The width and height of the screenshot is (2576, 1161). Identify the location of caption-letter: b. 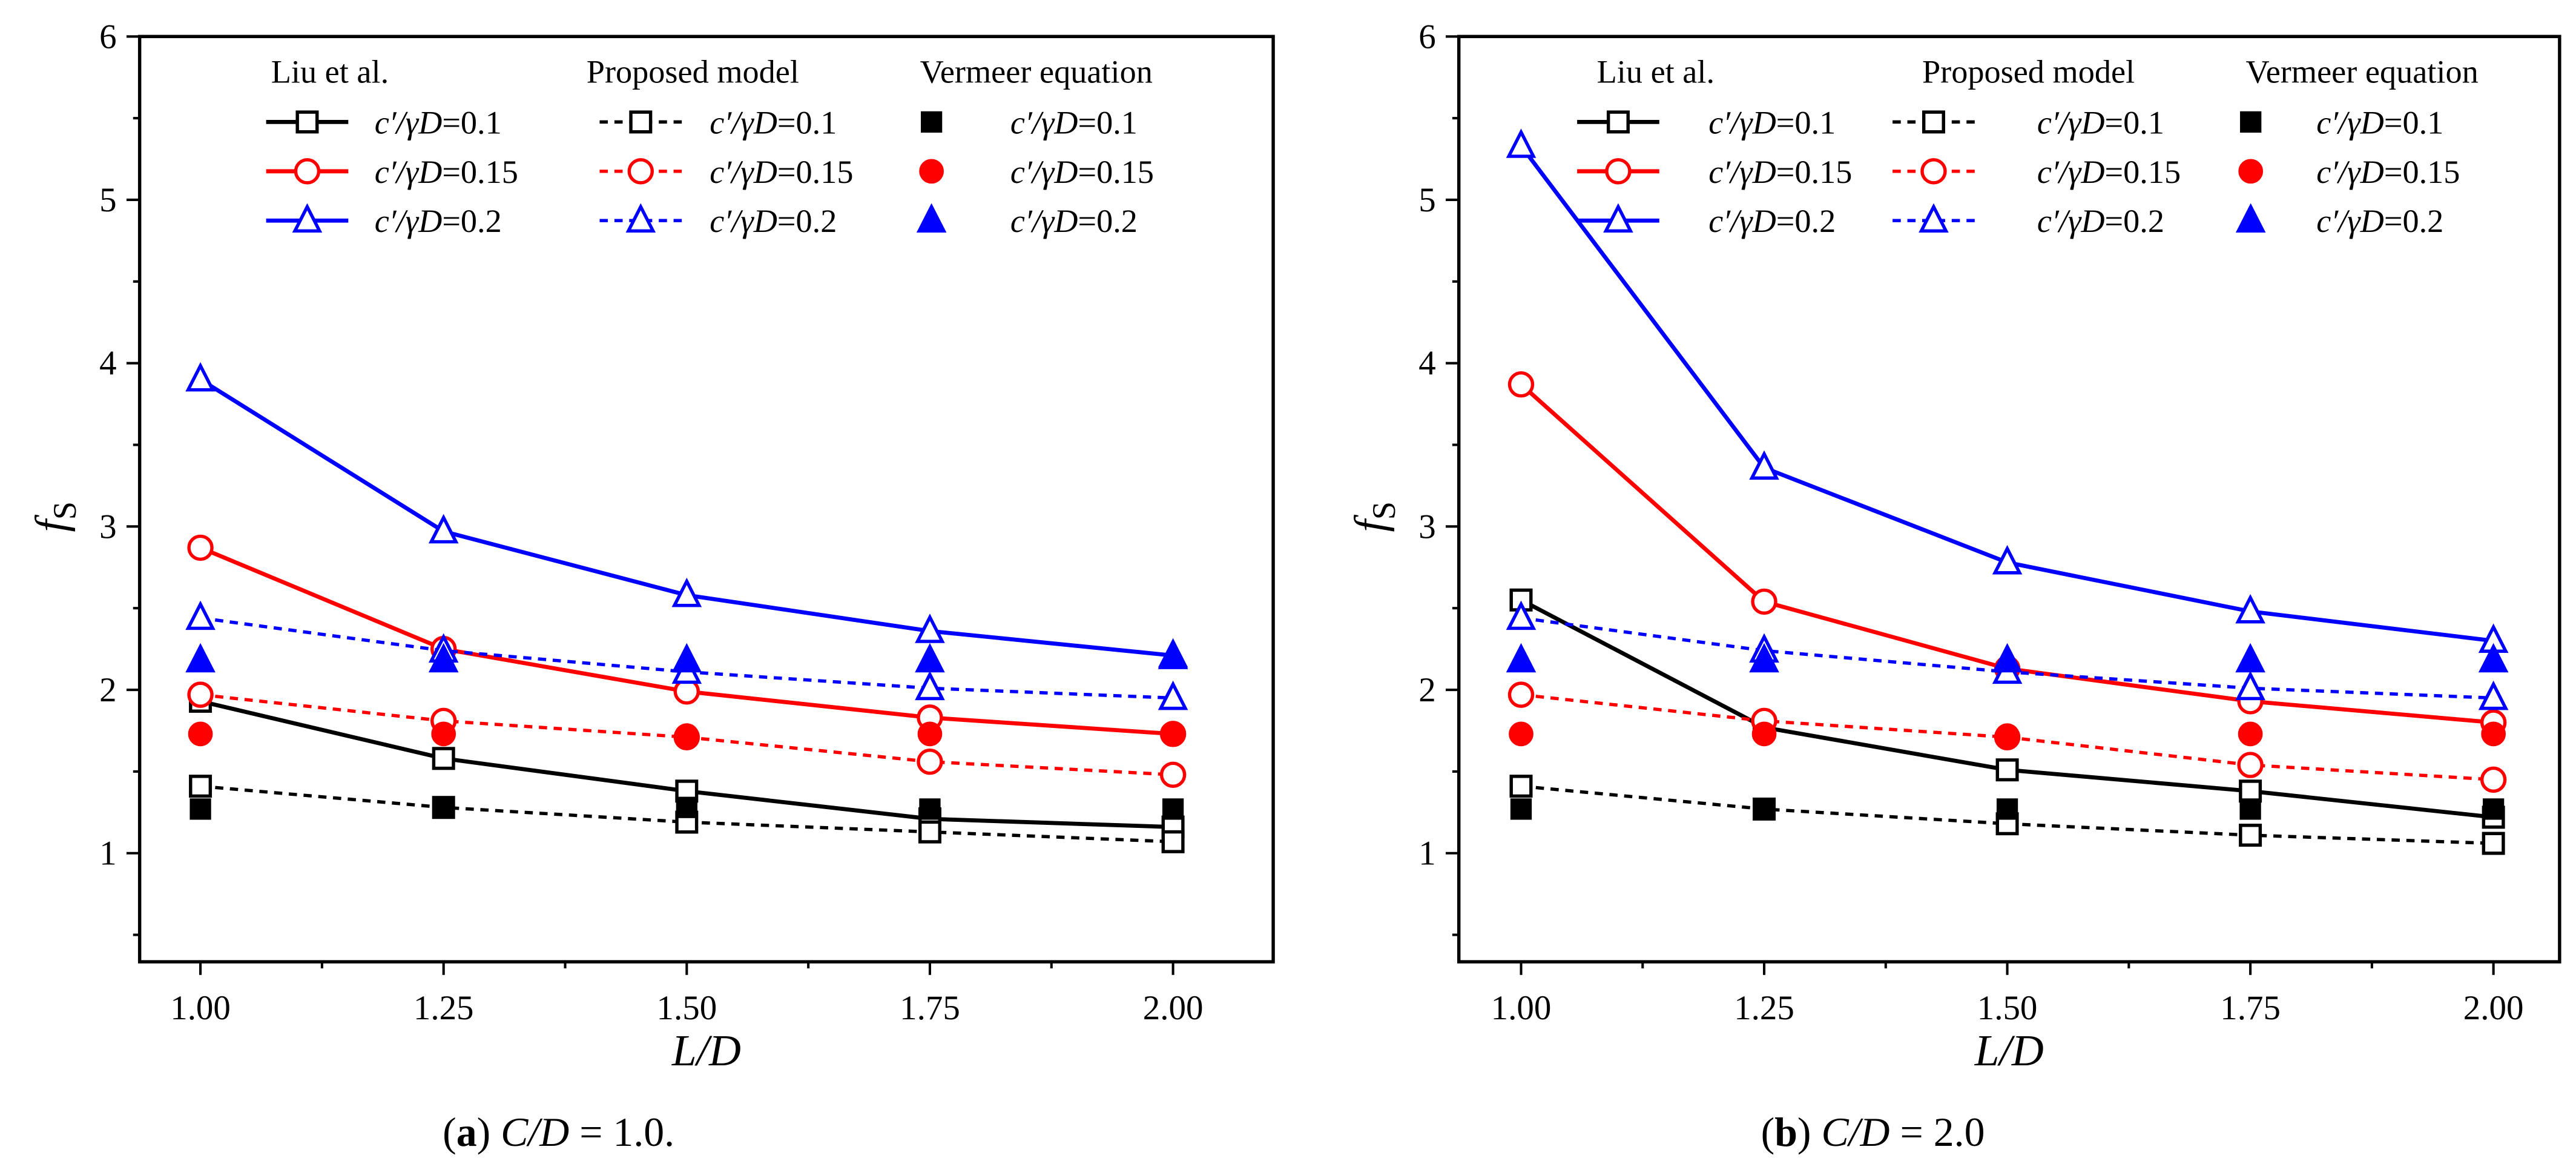
(1785, 1132).